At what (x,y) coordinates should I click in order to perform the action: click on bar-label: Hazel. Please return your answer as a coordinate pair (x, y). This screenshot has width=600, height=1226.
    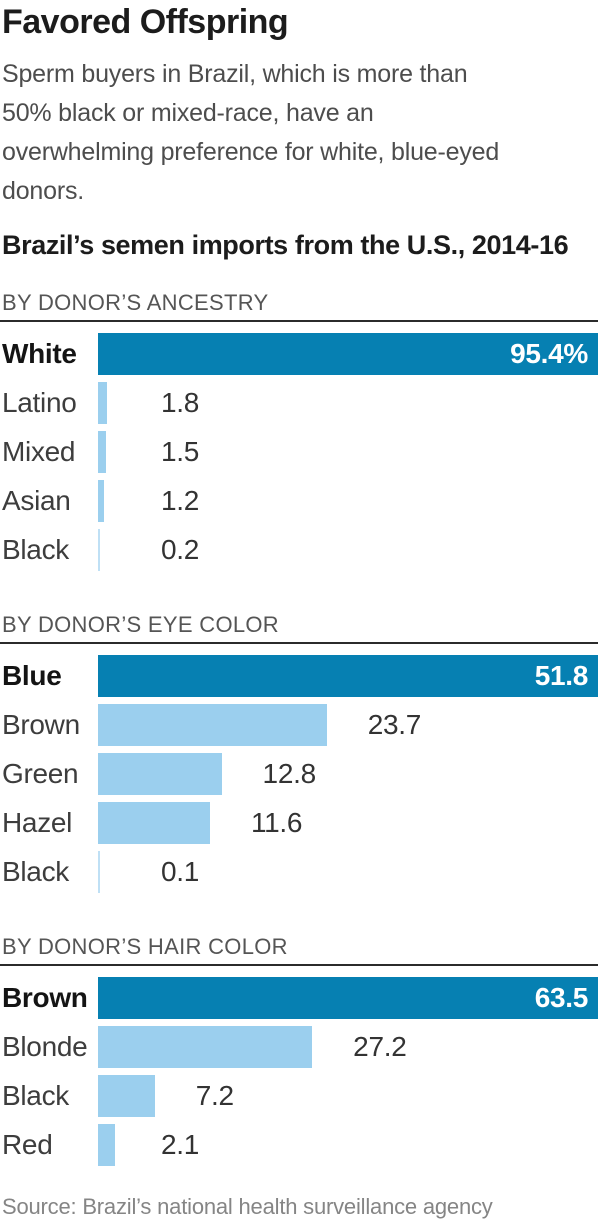
    Looking at the image, I should click on (37, 822).